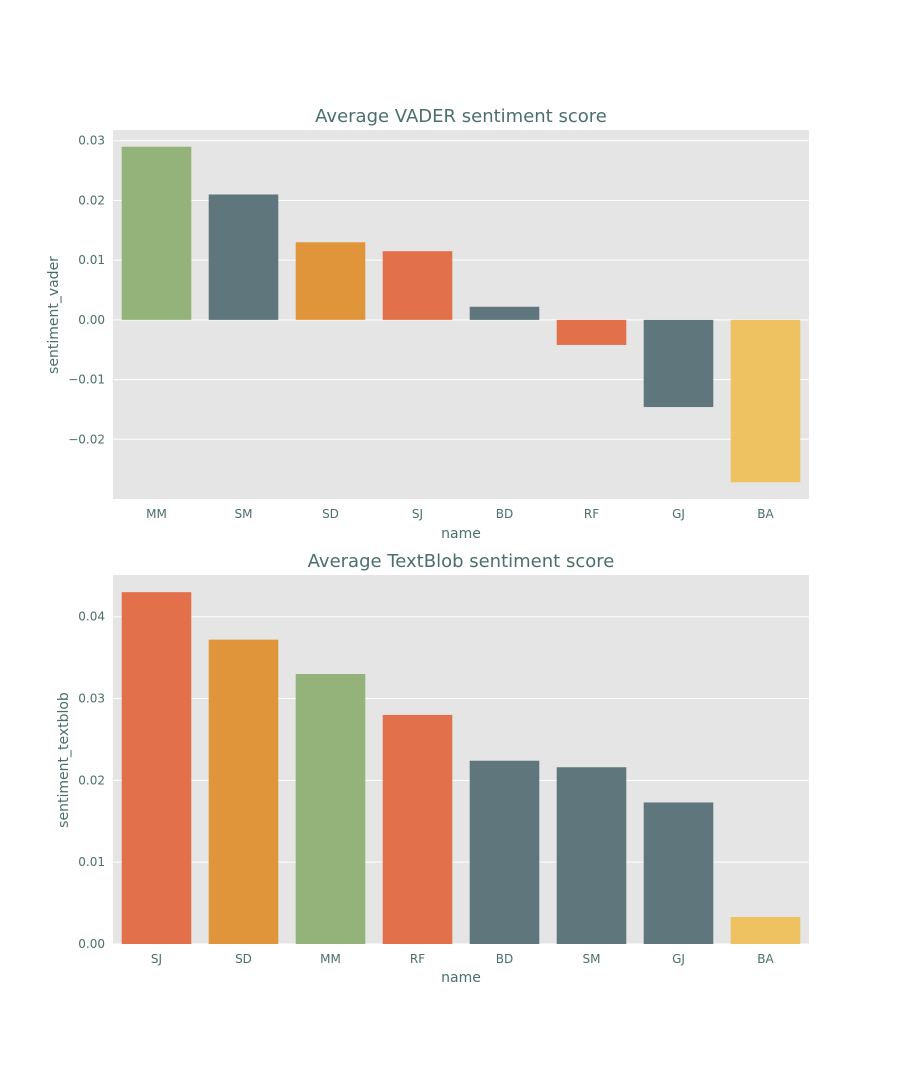 The height and width of the screenshot is (1080, 900). What do you see at coordinates (504, 514) in the screenshot?
I see `chart-vader-x-tick-label: BD` at bounding box center [504, 514].